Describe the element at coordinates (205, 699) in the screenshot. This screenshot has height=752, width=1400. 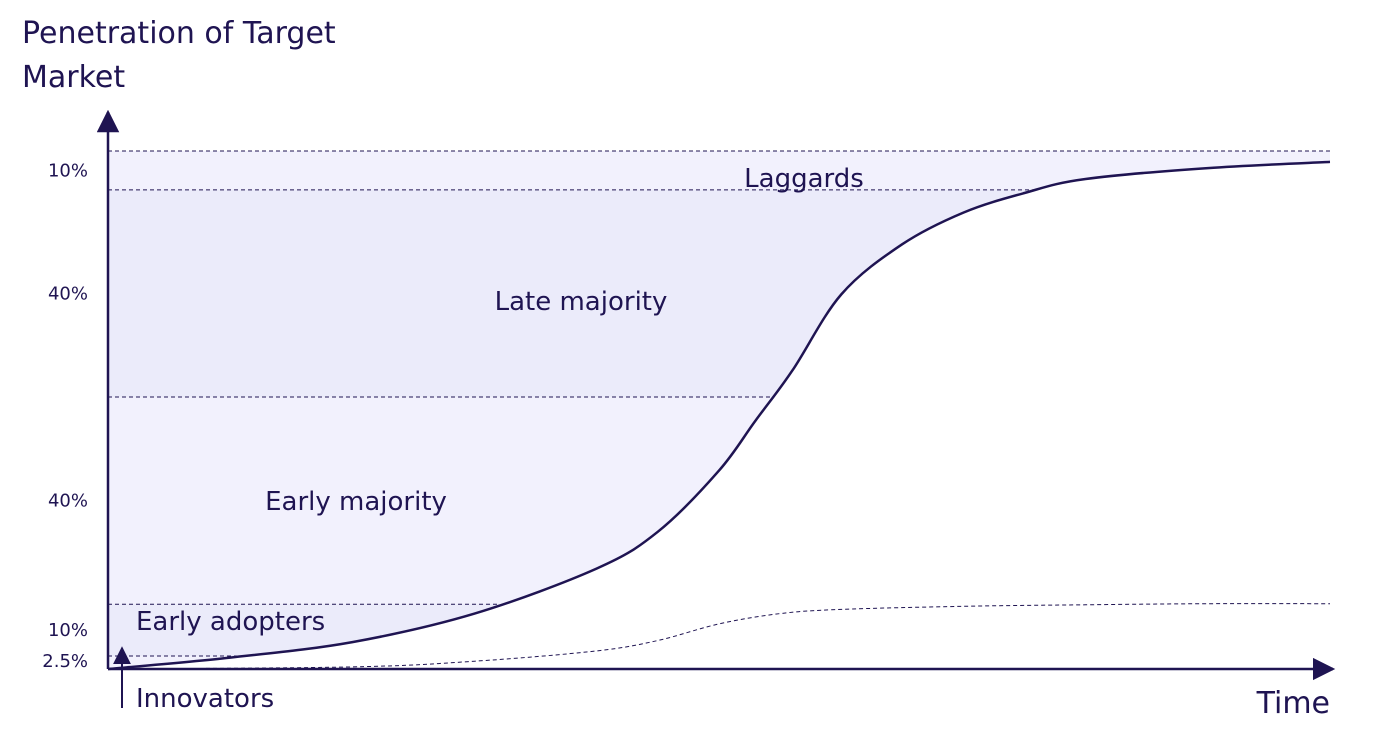
I see `region-label-innovators: Innovators` at that location.